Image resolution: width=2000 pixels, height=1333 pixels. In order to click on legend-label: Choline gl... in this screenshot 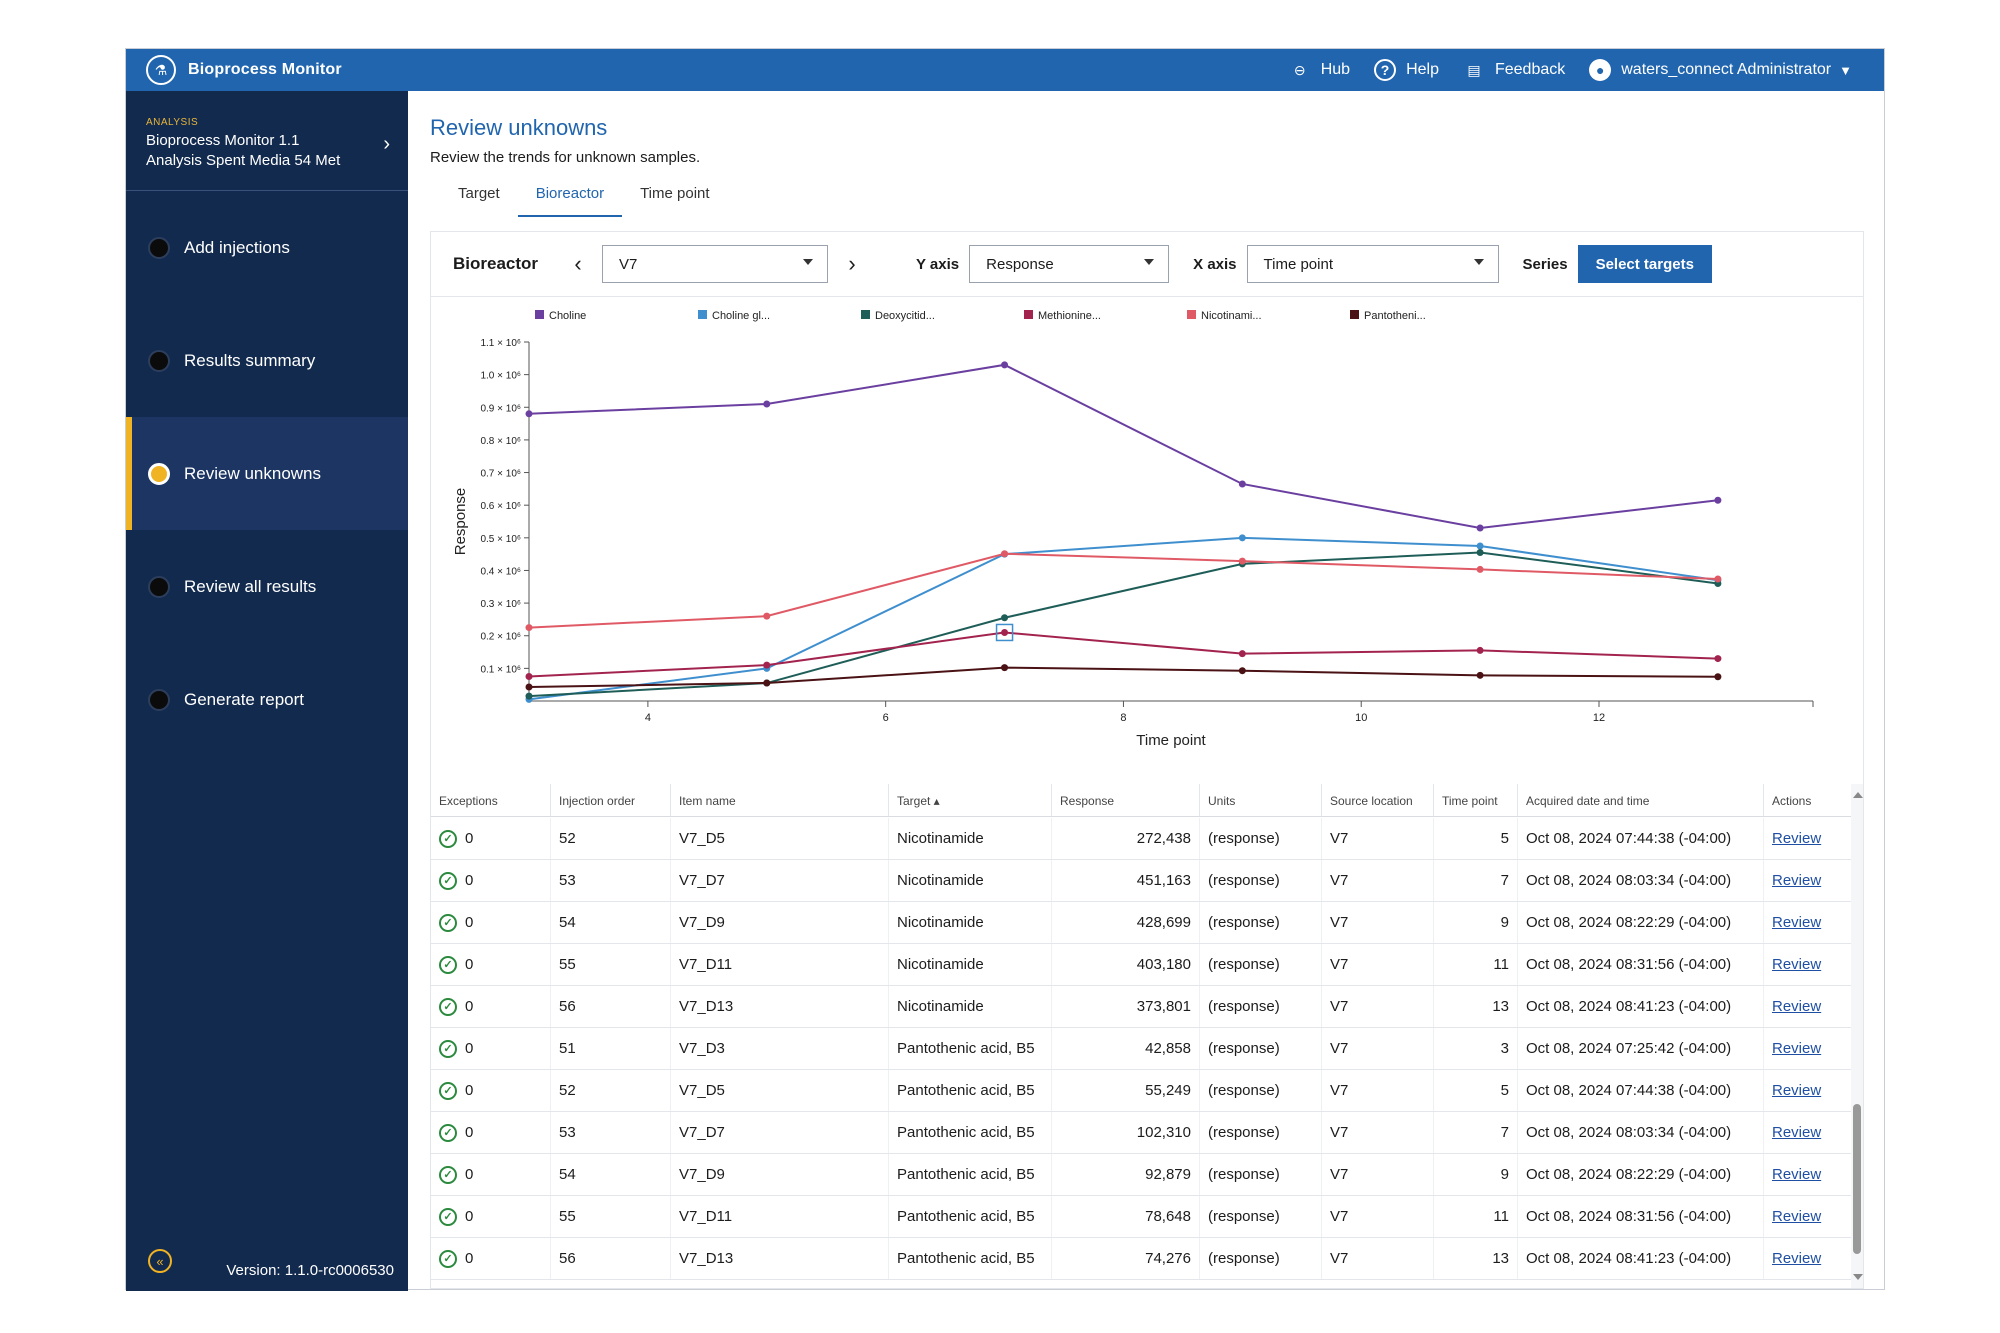, I will do `click(741, 316)`.